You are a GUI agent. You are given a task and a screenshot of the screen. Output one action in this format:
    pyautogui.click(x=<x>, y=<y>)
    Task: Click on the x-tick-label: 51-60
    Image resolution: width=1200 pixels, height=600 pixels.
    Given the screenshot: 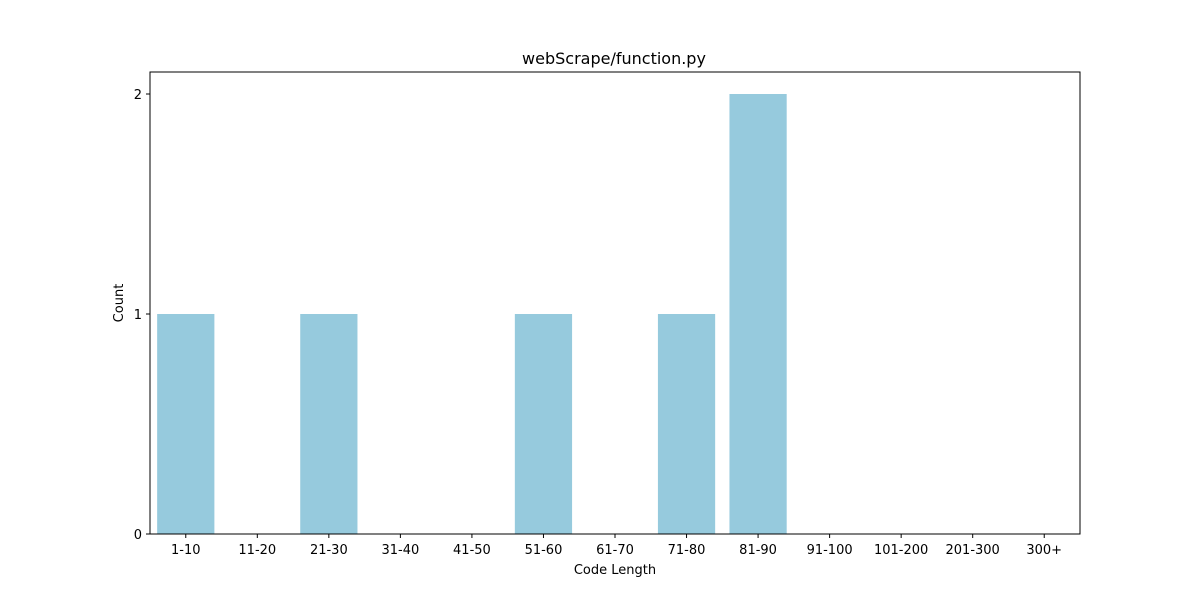 What is the action you would take?
    pyautogui.click(x=544, y=550)
    